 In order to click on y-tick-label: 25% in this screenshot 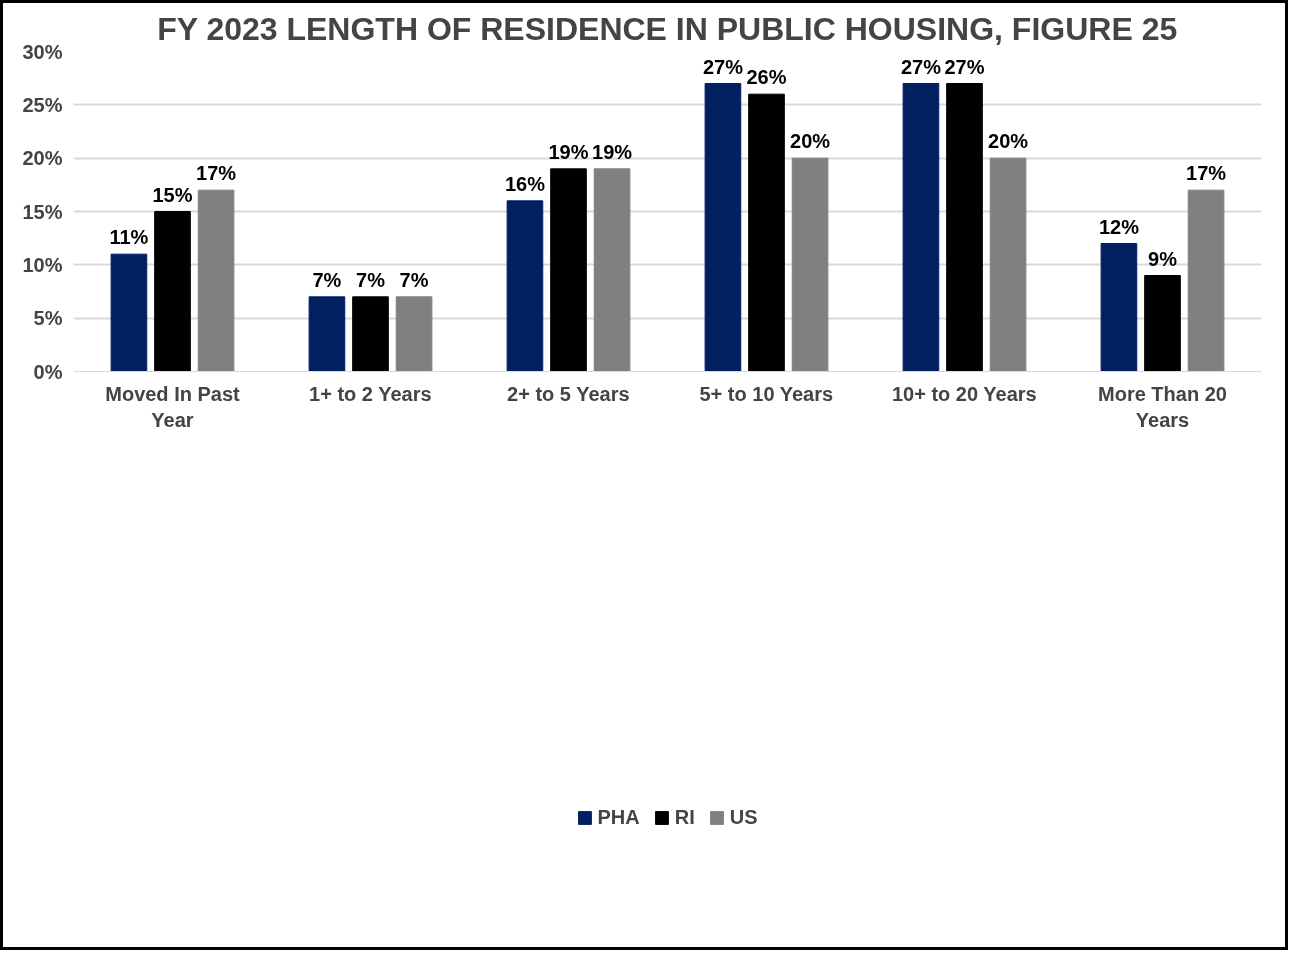, I will do `click(42, 104)`.